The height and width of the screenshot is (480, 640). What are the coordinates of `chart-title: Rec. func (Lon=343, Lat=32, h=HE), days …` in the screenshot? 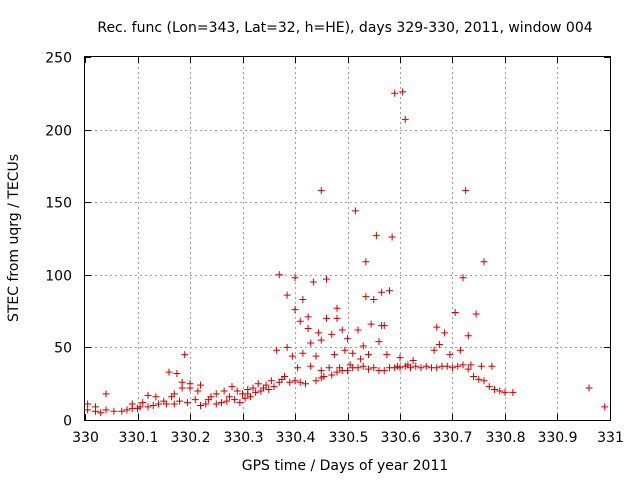 It's located at (344, 28).